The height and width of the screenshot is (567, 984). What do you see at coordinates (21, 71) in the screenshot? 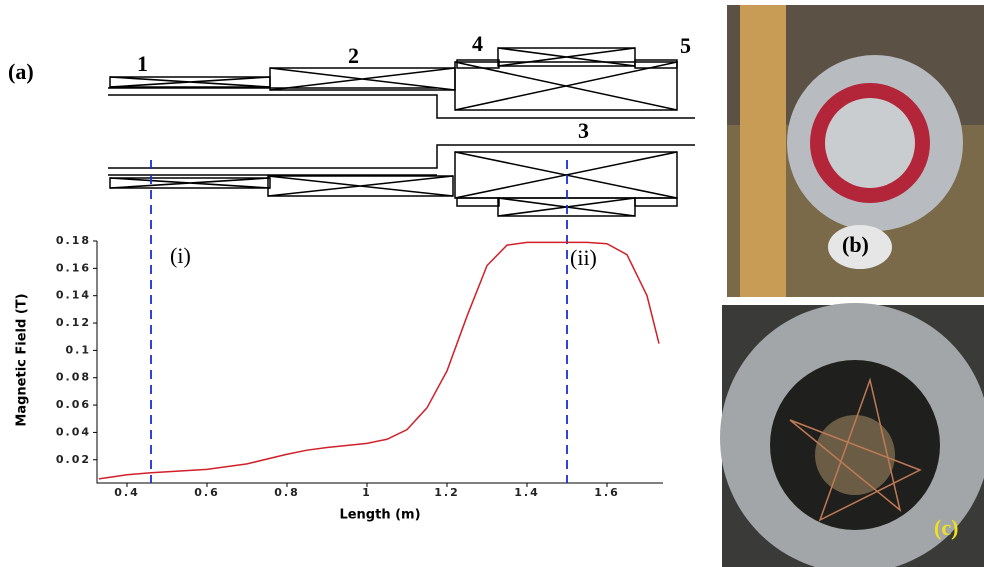
I see `panel-label: (a)` at bounding box center [21, 71].